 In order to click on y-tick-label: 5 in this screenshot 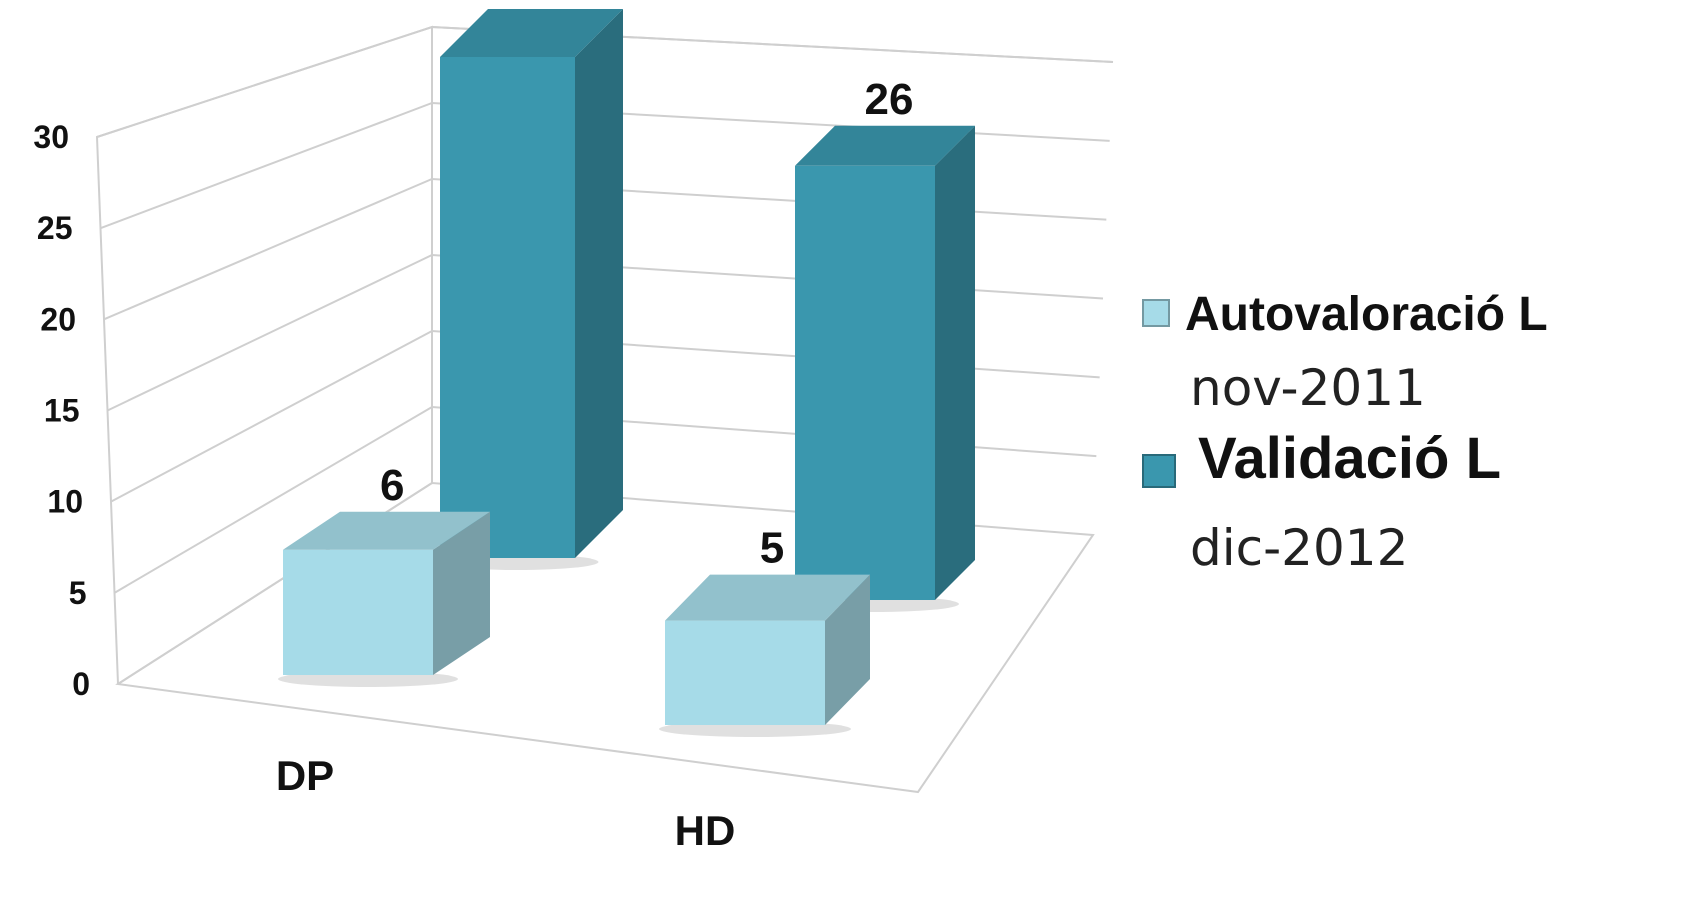, I will do `click(78, 593)`.